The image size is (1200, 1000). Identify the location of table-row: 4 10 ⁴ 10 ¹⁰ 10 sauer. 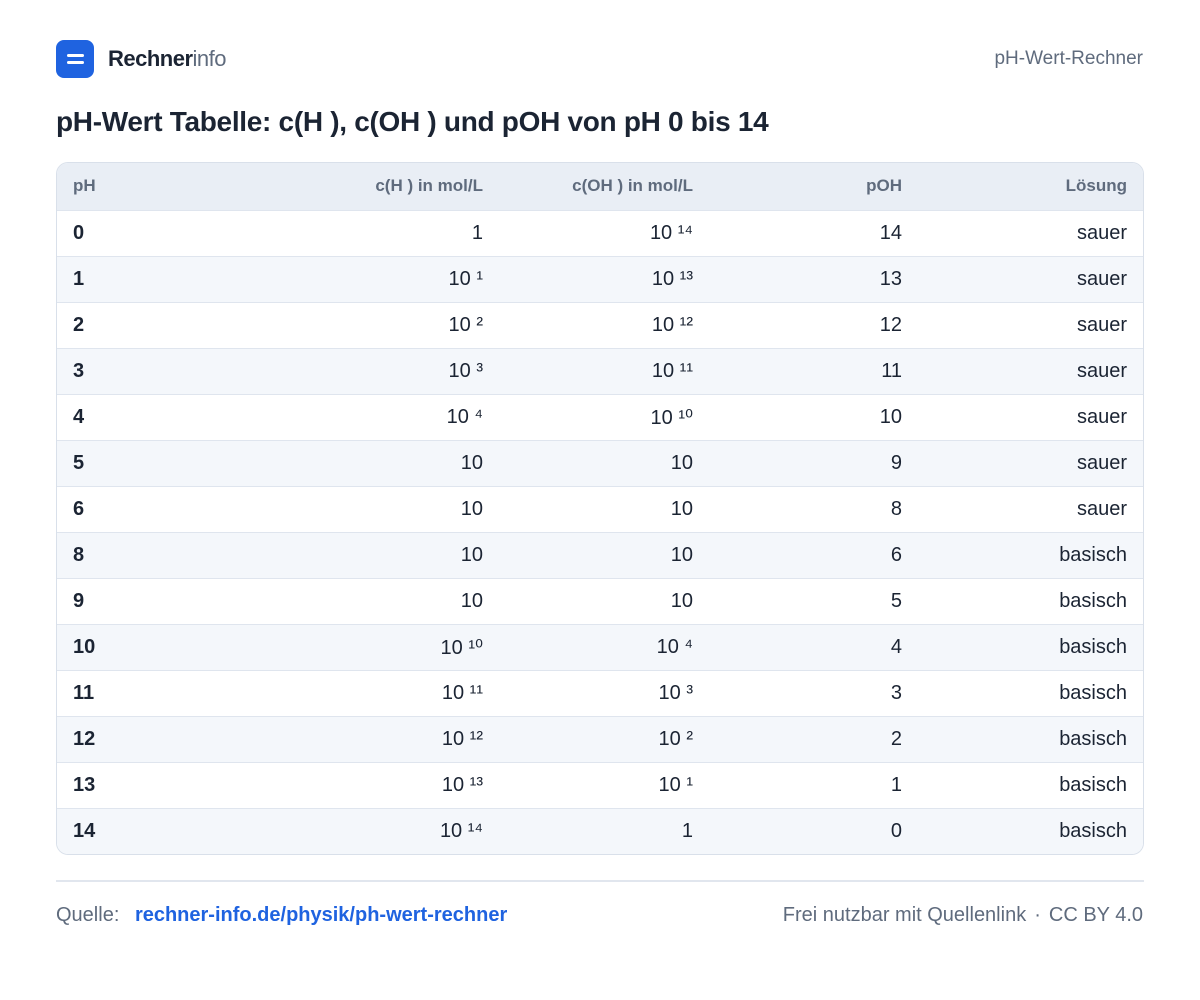
(600, 417).